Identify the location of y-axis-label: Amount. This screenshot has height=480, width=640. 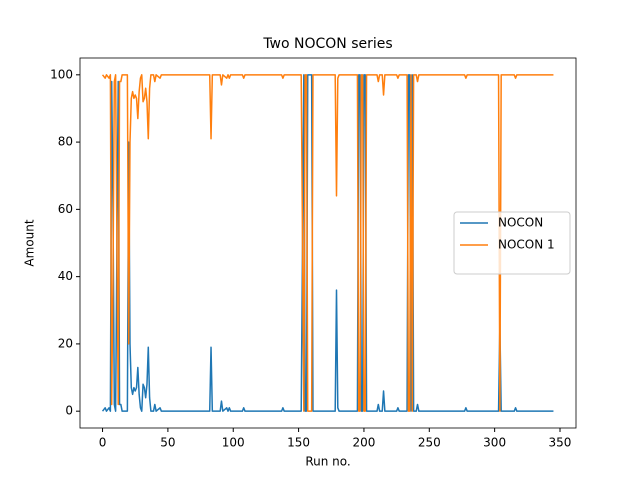
(30, 242).